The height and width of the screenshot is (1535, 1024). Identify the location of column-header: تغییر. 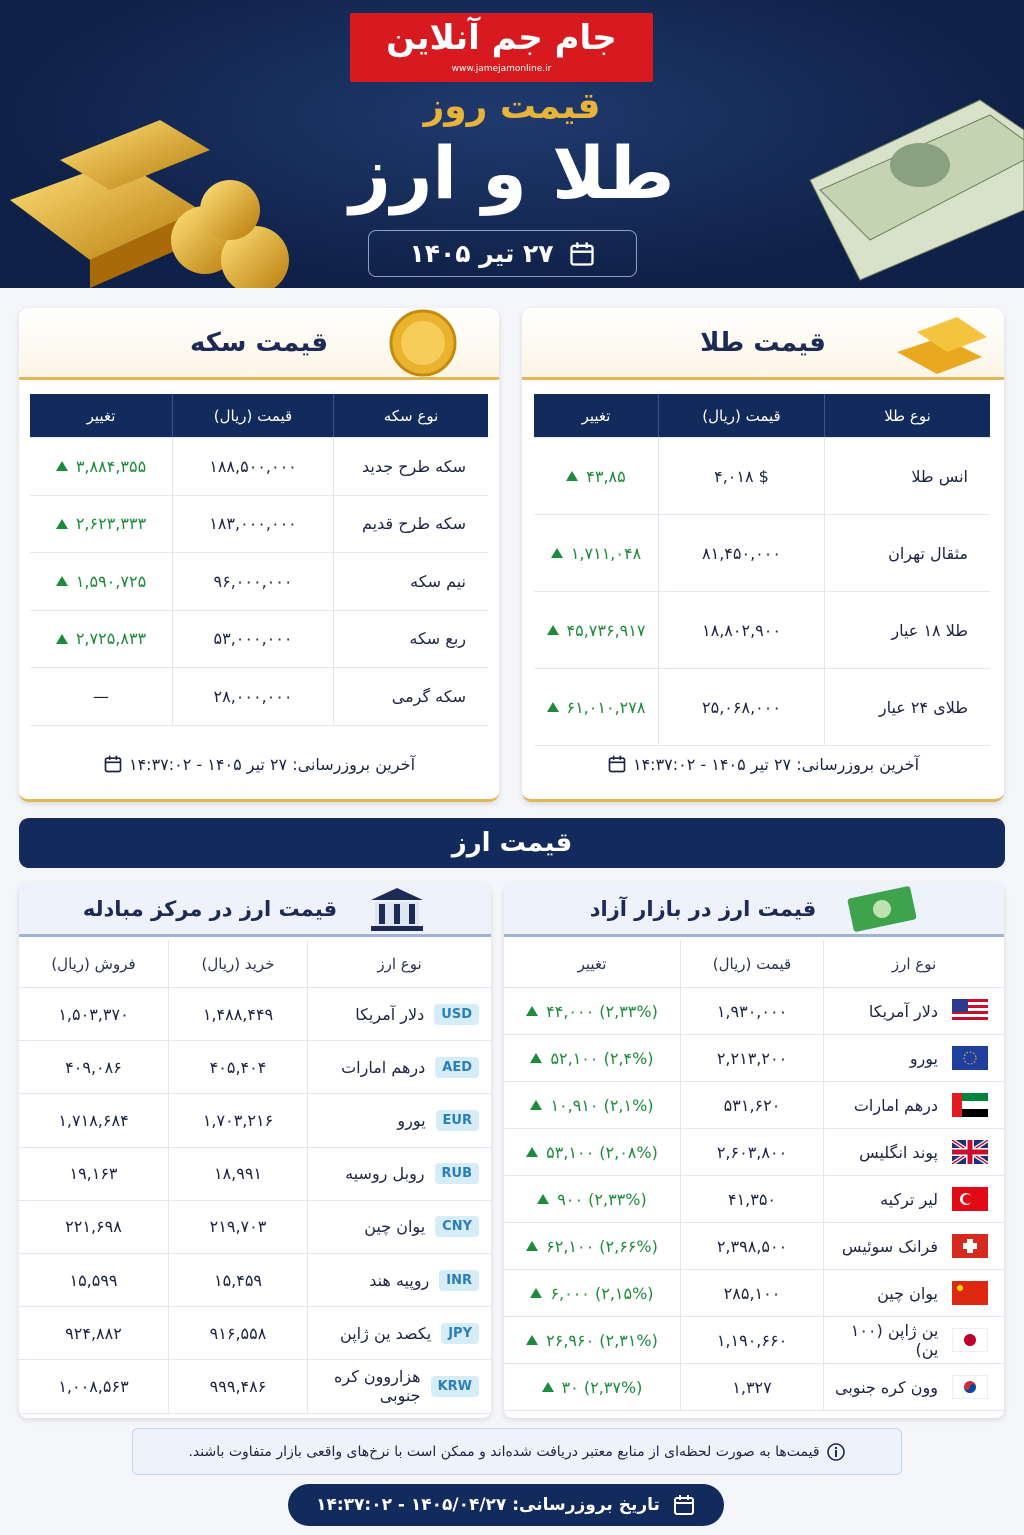
(592, 963).